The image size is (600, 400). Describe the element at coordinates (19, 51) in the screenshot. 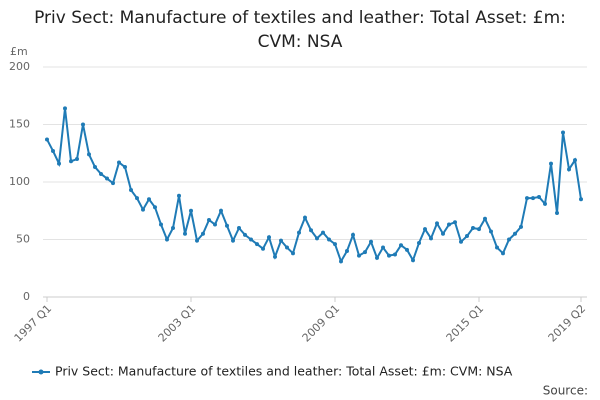

I see `y-unit: £m` at that location.